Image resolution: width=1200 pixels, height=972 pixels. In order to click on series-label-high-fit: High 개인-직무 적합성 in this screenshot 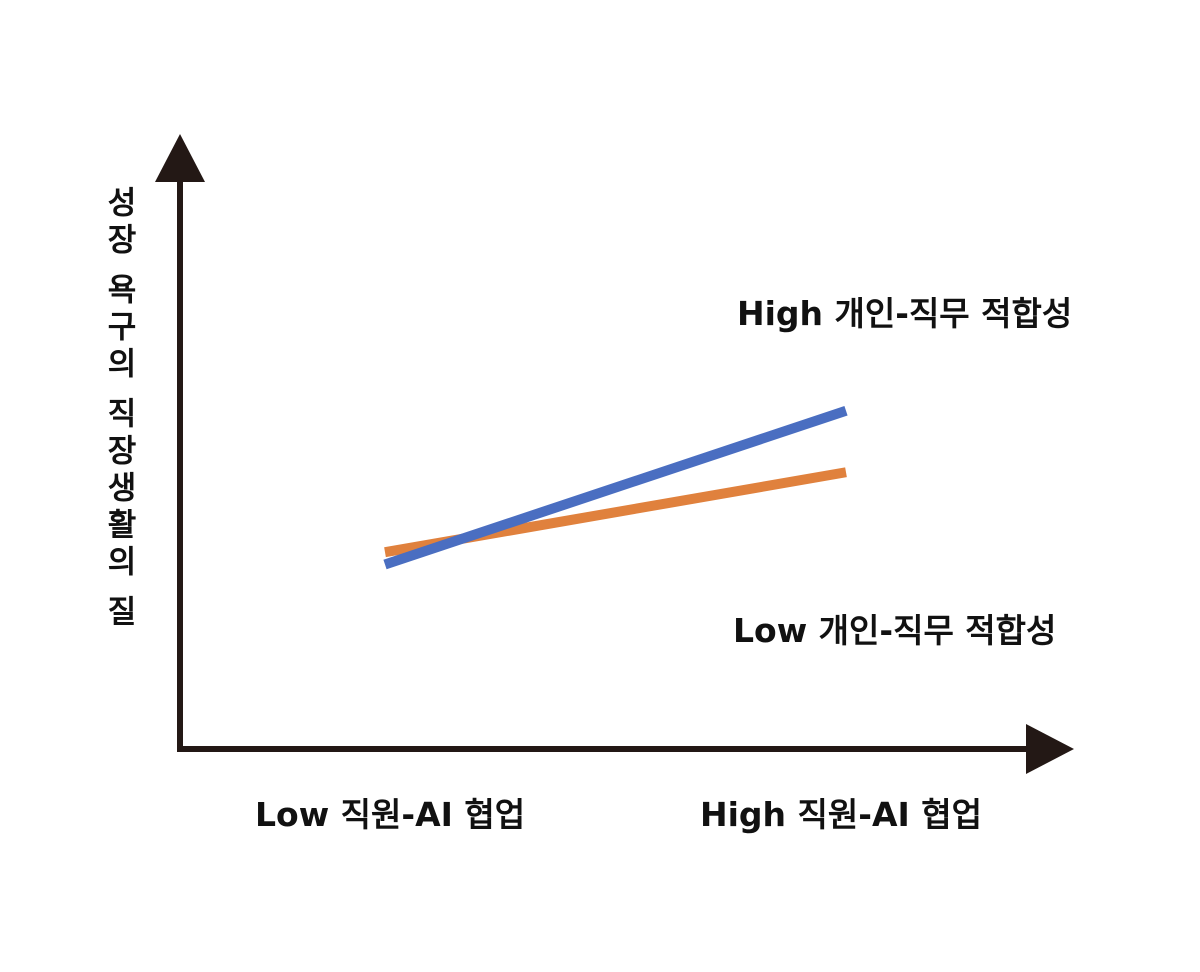, I will do `click(904, 313)`.